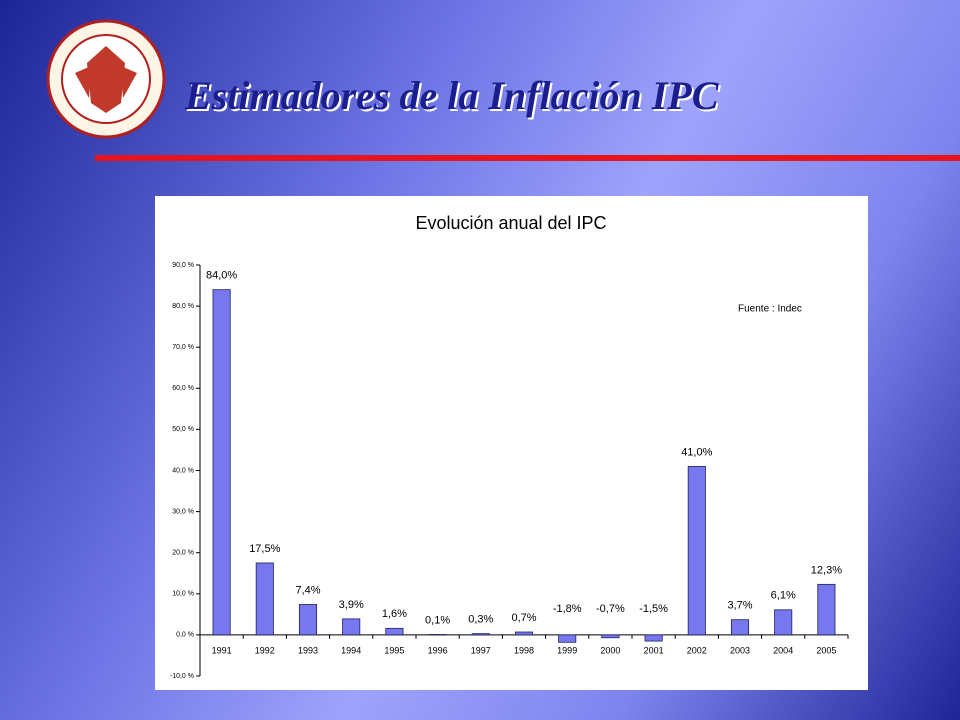  Describe the element at coordinates (567, 650) in the screenshot. I see `x-tick-label: 1999` at that location.